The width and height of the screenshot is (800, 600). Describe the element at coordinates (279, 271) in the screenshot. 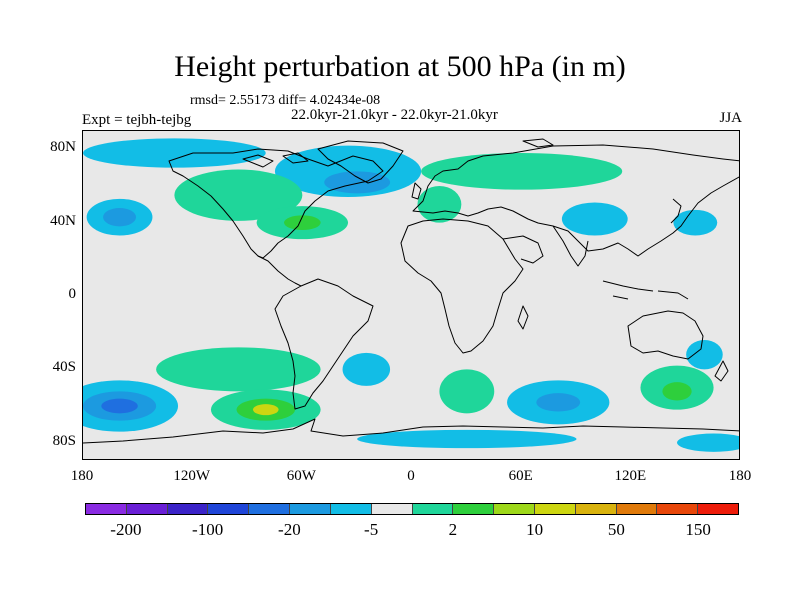

I see `central-america-coast` at that location.